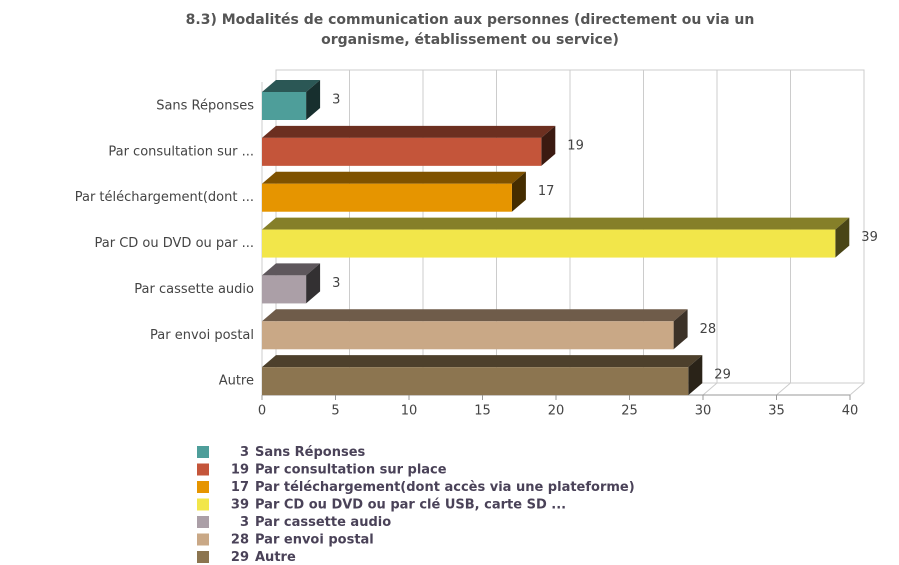 This screenshot has height=565, width=899. I want to click on data-label: 39, so click(869, 237).